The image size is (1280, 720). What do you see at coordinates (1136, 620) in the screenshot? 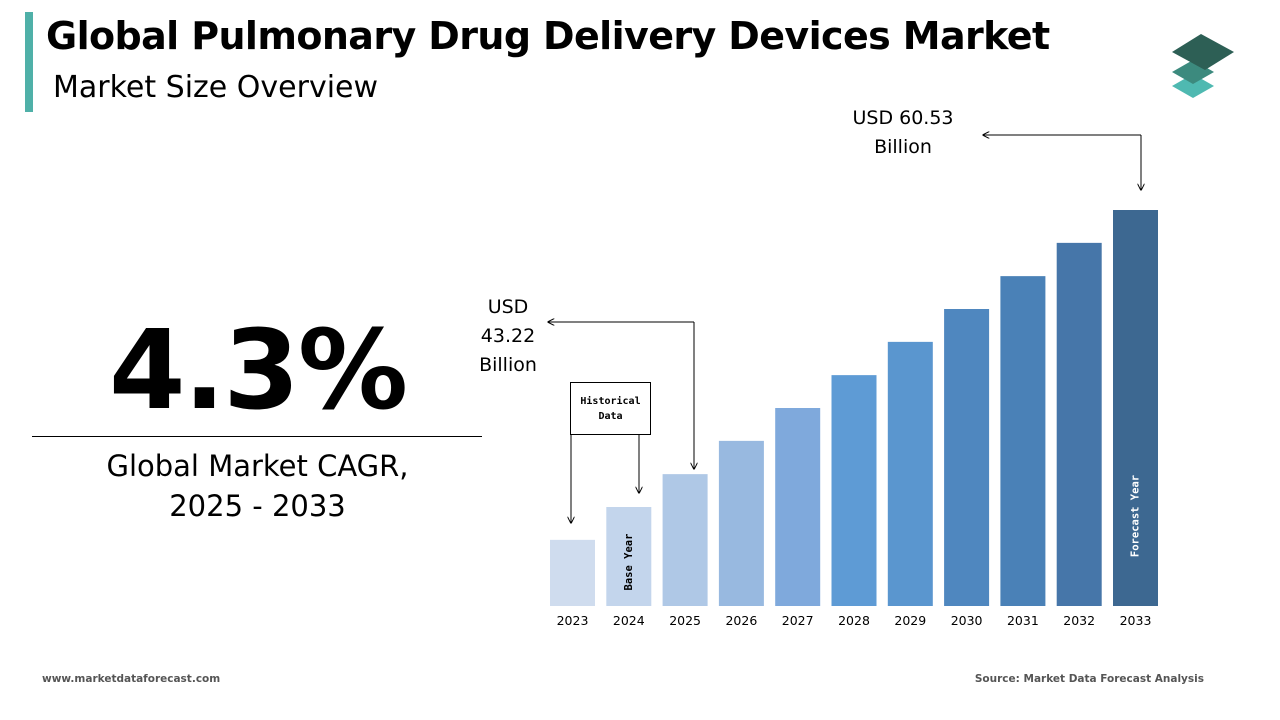
I see `tick-label-2033: 2033` at bounding box center [1136, 620].